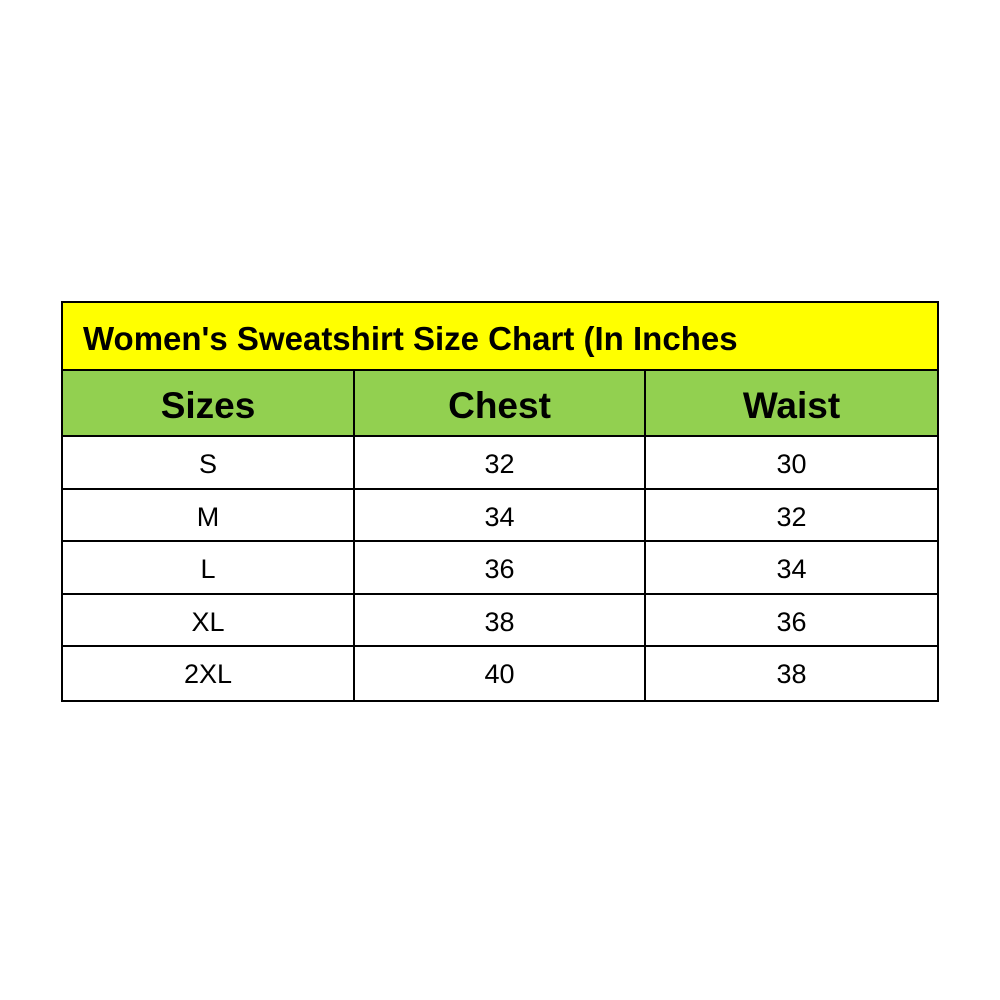 Image resolution: width=1000 pixels, height=1000 pixels. Describe the element at coordinates (209, 619) in the screenshot. I see `size-cell: XL` at that location.